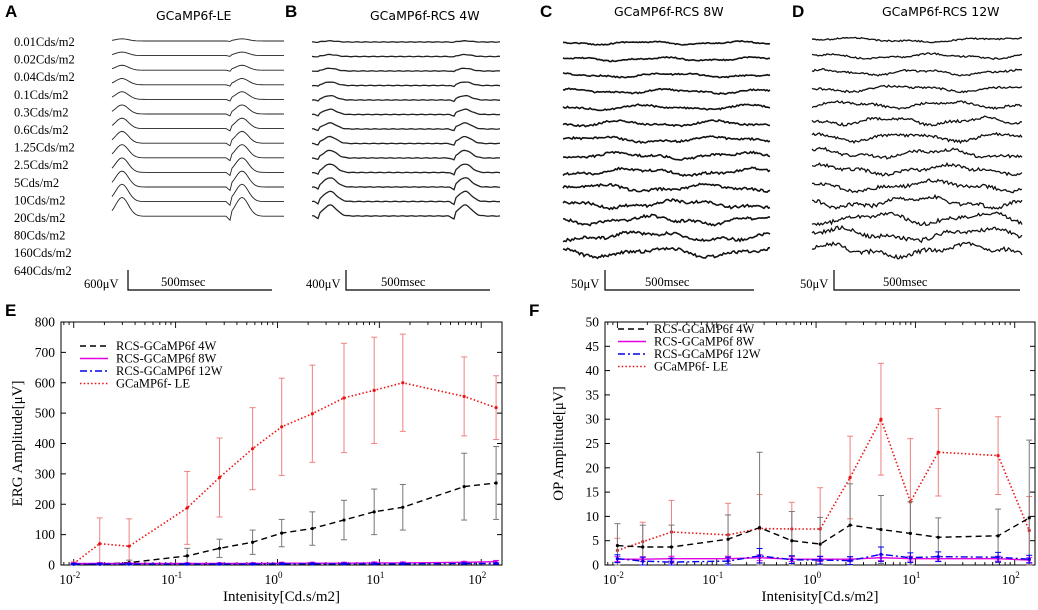 Image resolution: width=1038 pixels, height=610 pixels. What do you see at coordinates (704, 342) in the screenshot?
I see `legend-label: RCS-GCaMP6f 8W` at bounding box center [704, 342].